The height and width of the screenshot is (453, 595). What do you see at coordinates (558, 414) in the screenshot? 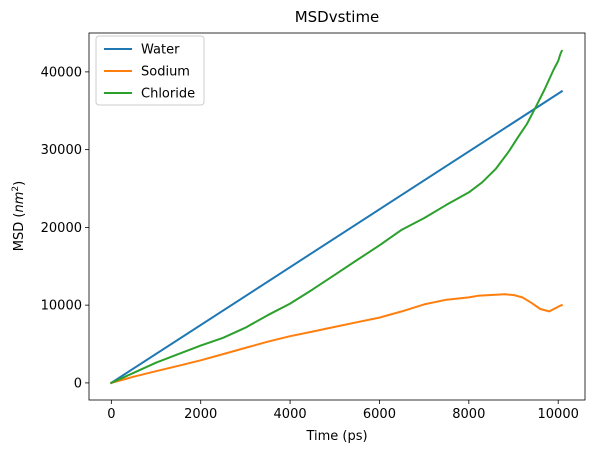
I see `x-tick-label: 10000` at bounding box center [558, 414].